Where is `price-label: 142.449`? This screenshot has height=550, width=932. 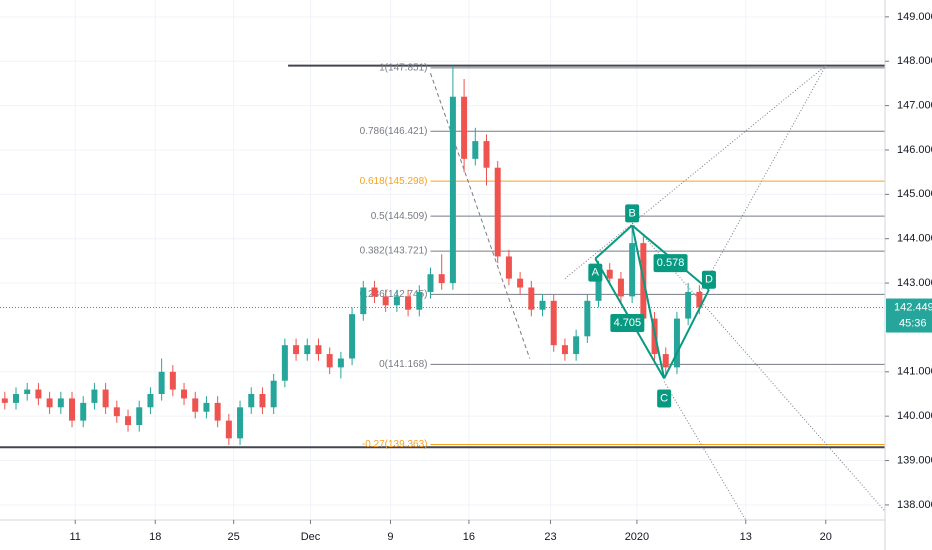 price-label: 142.449 is located at coordinates (913, 307).